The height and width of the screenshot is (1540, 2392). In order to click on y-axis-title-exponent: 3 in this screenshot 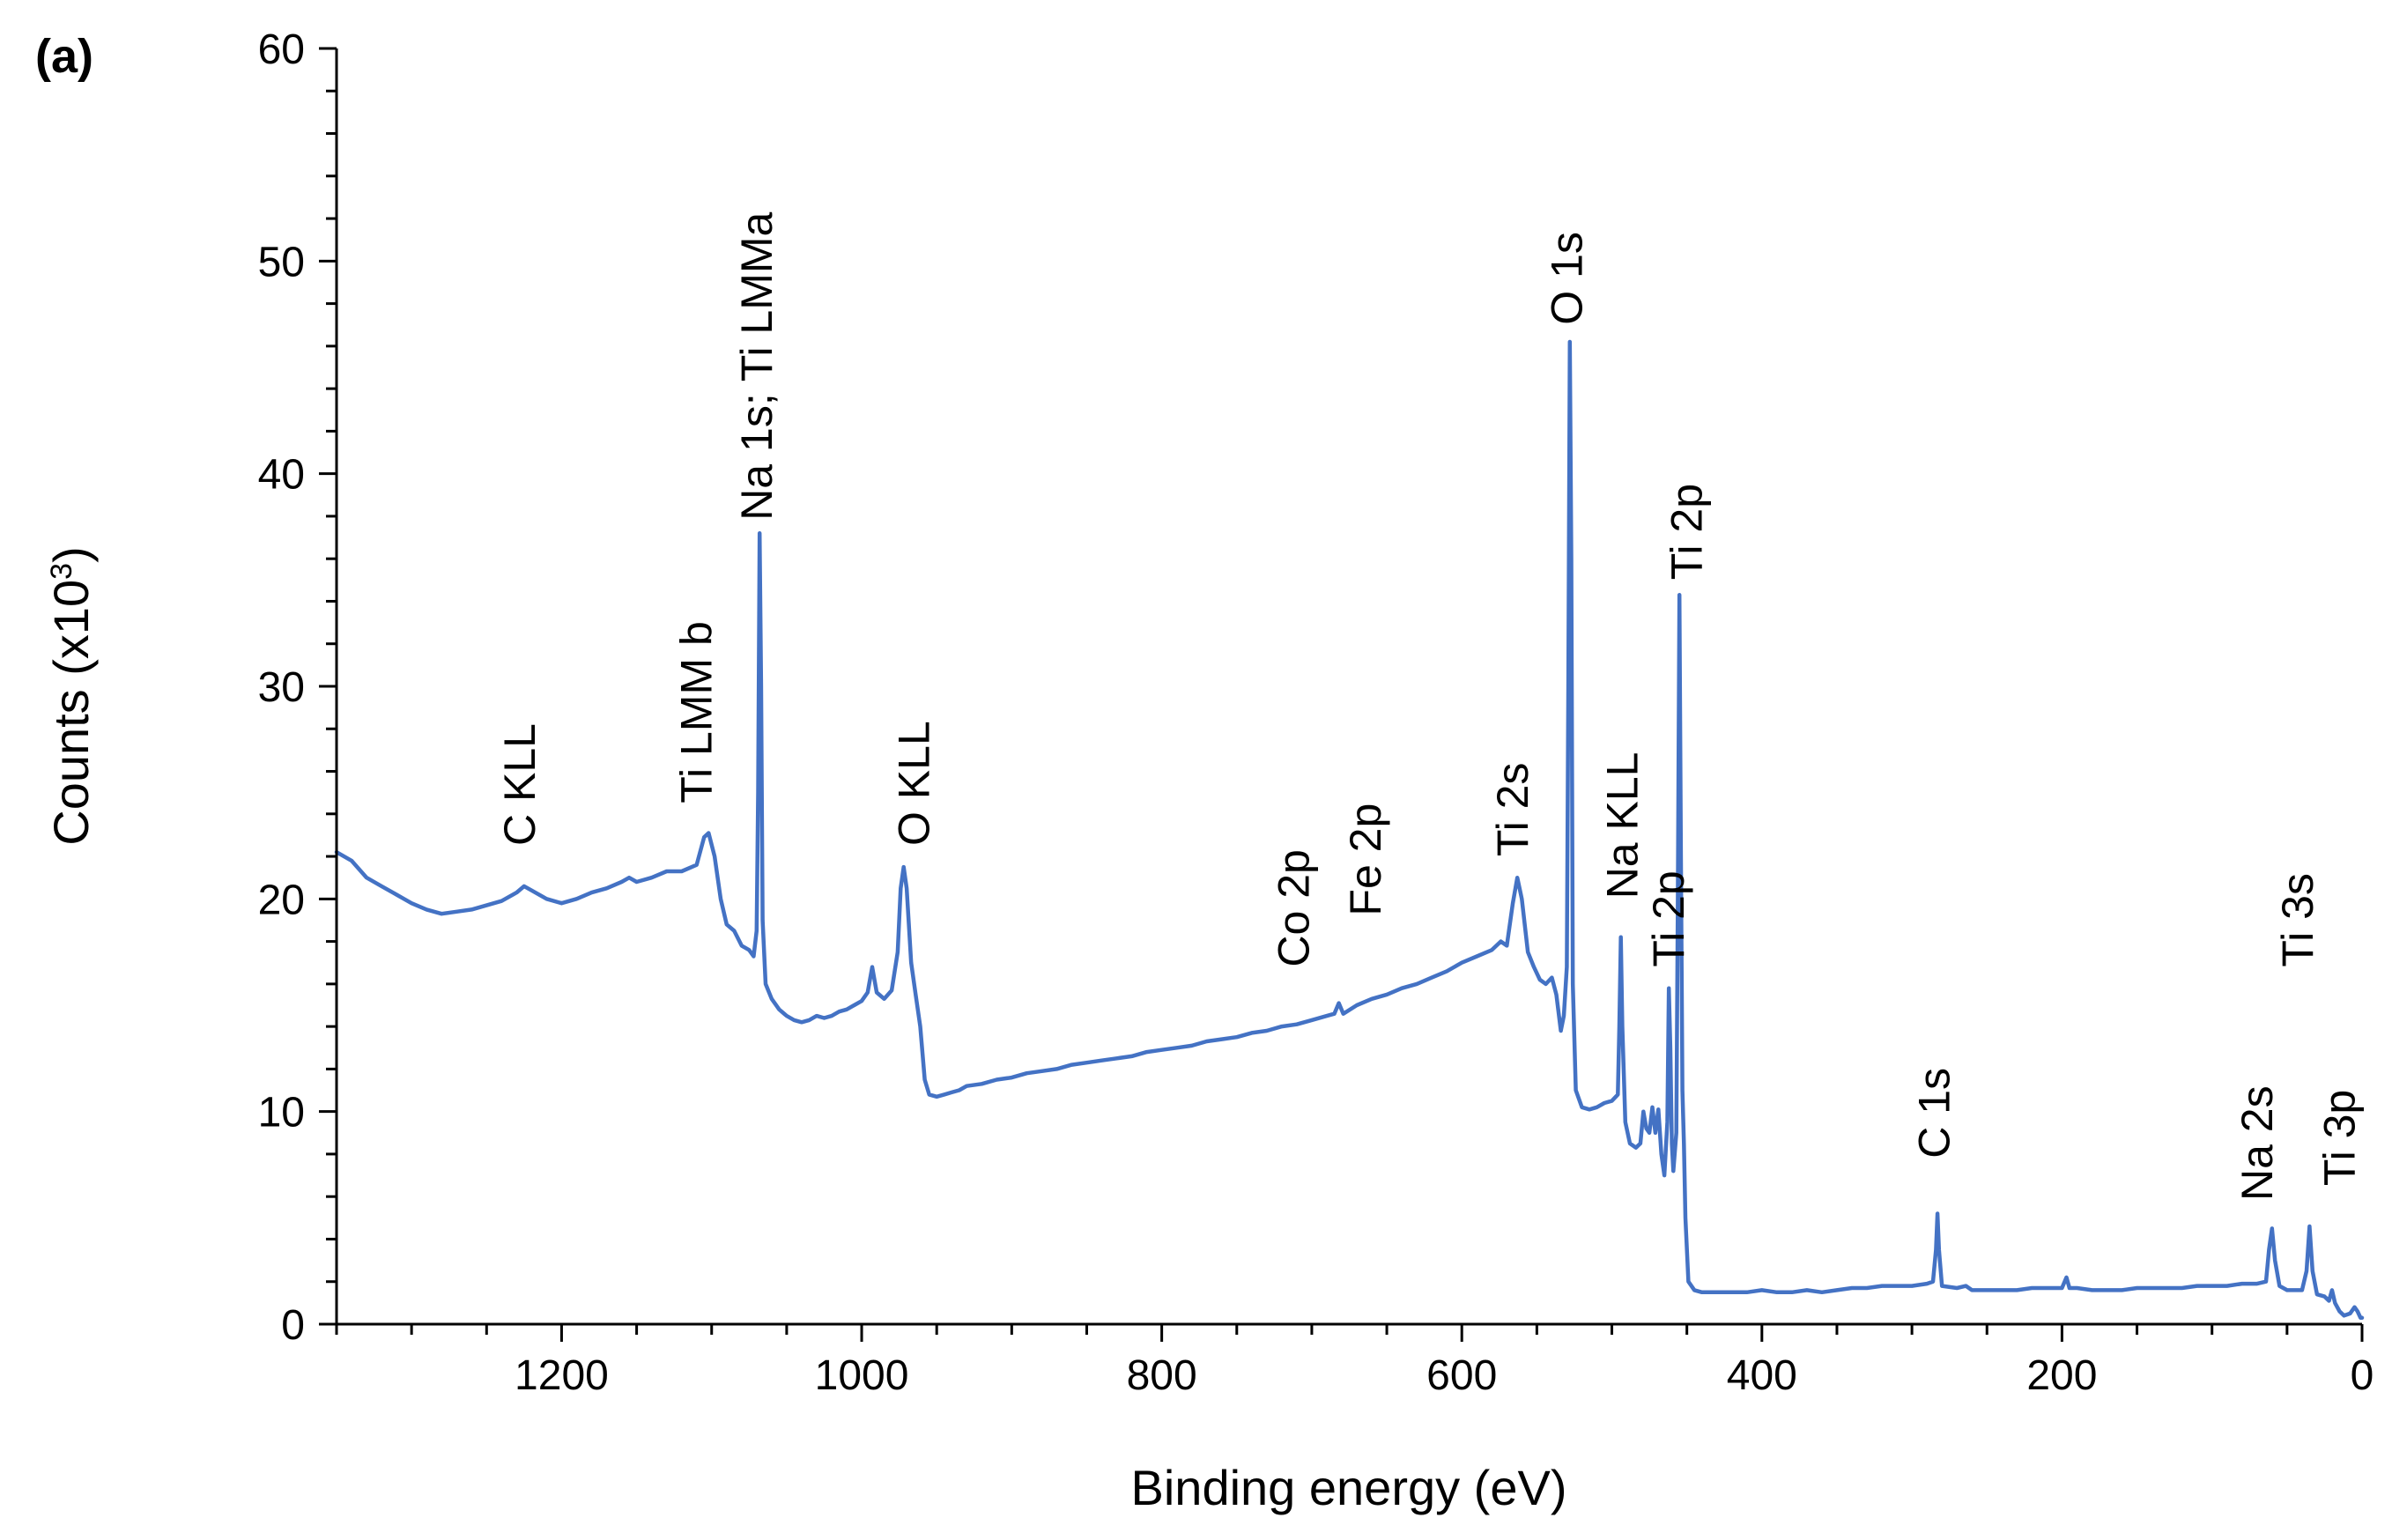, I will do `click(61, 571)`.